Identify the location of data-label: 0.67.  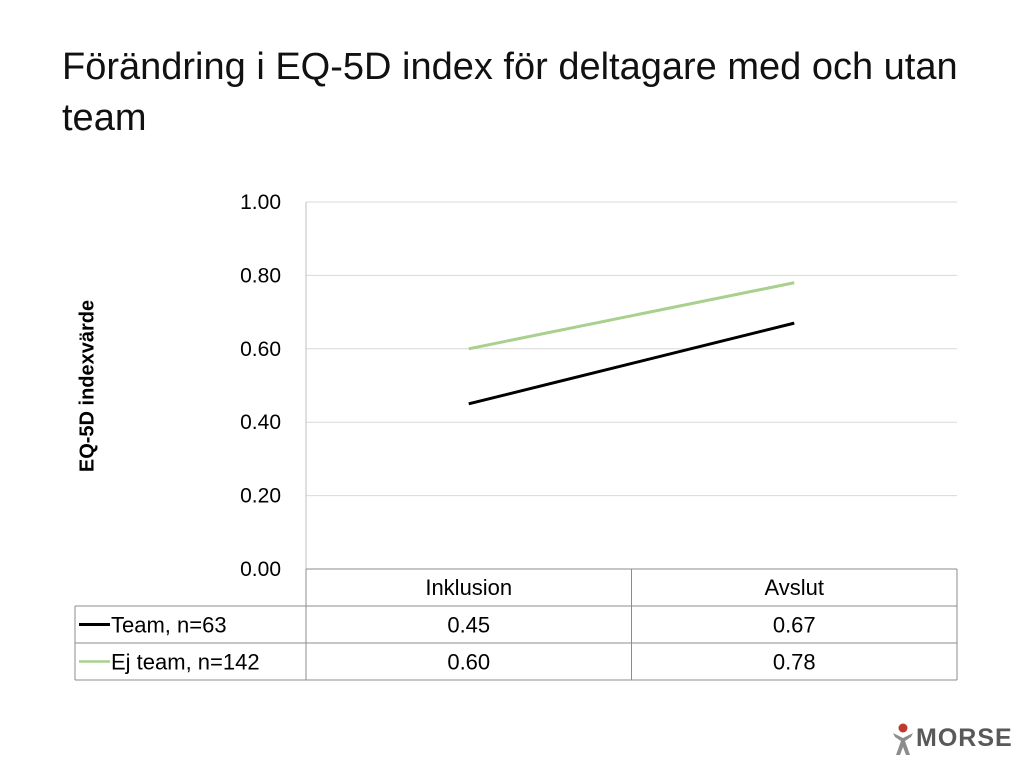
(794, 625).